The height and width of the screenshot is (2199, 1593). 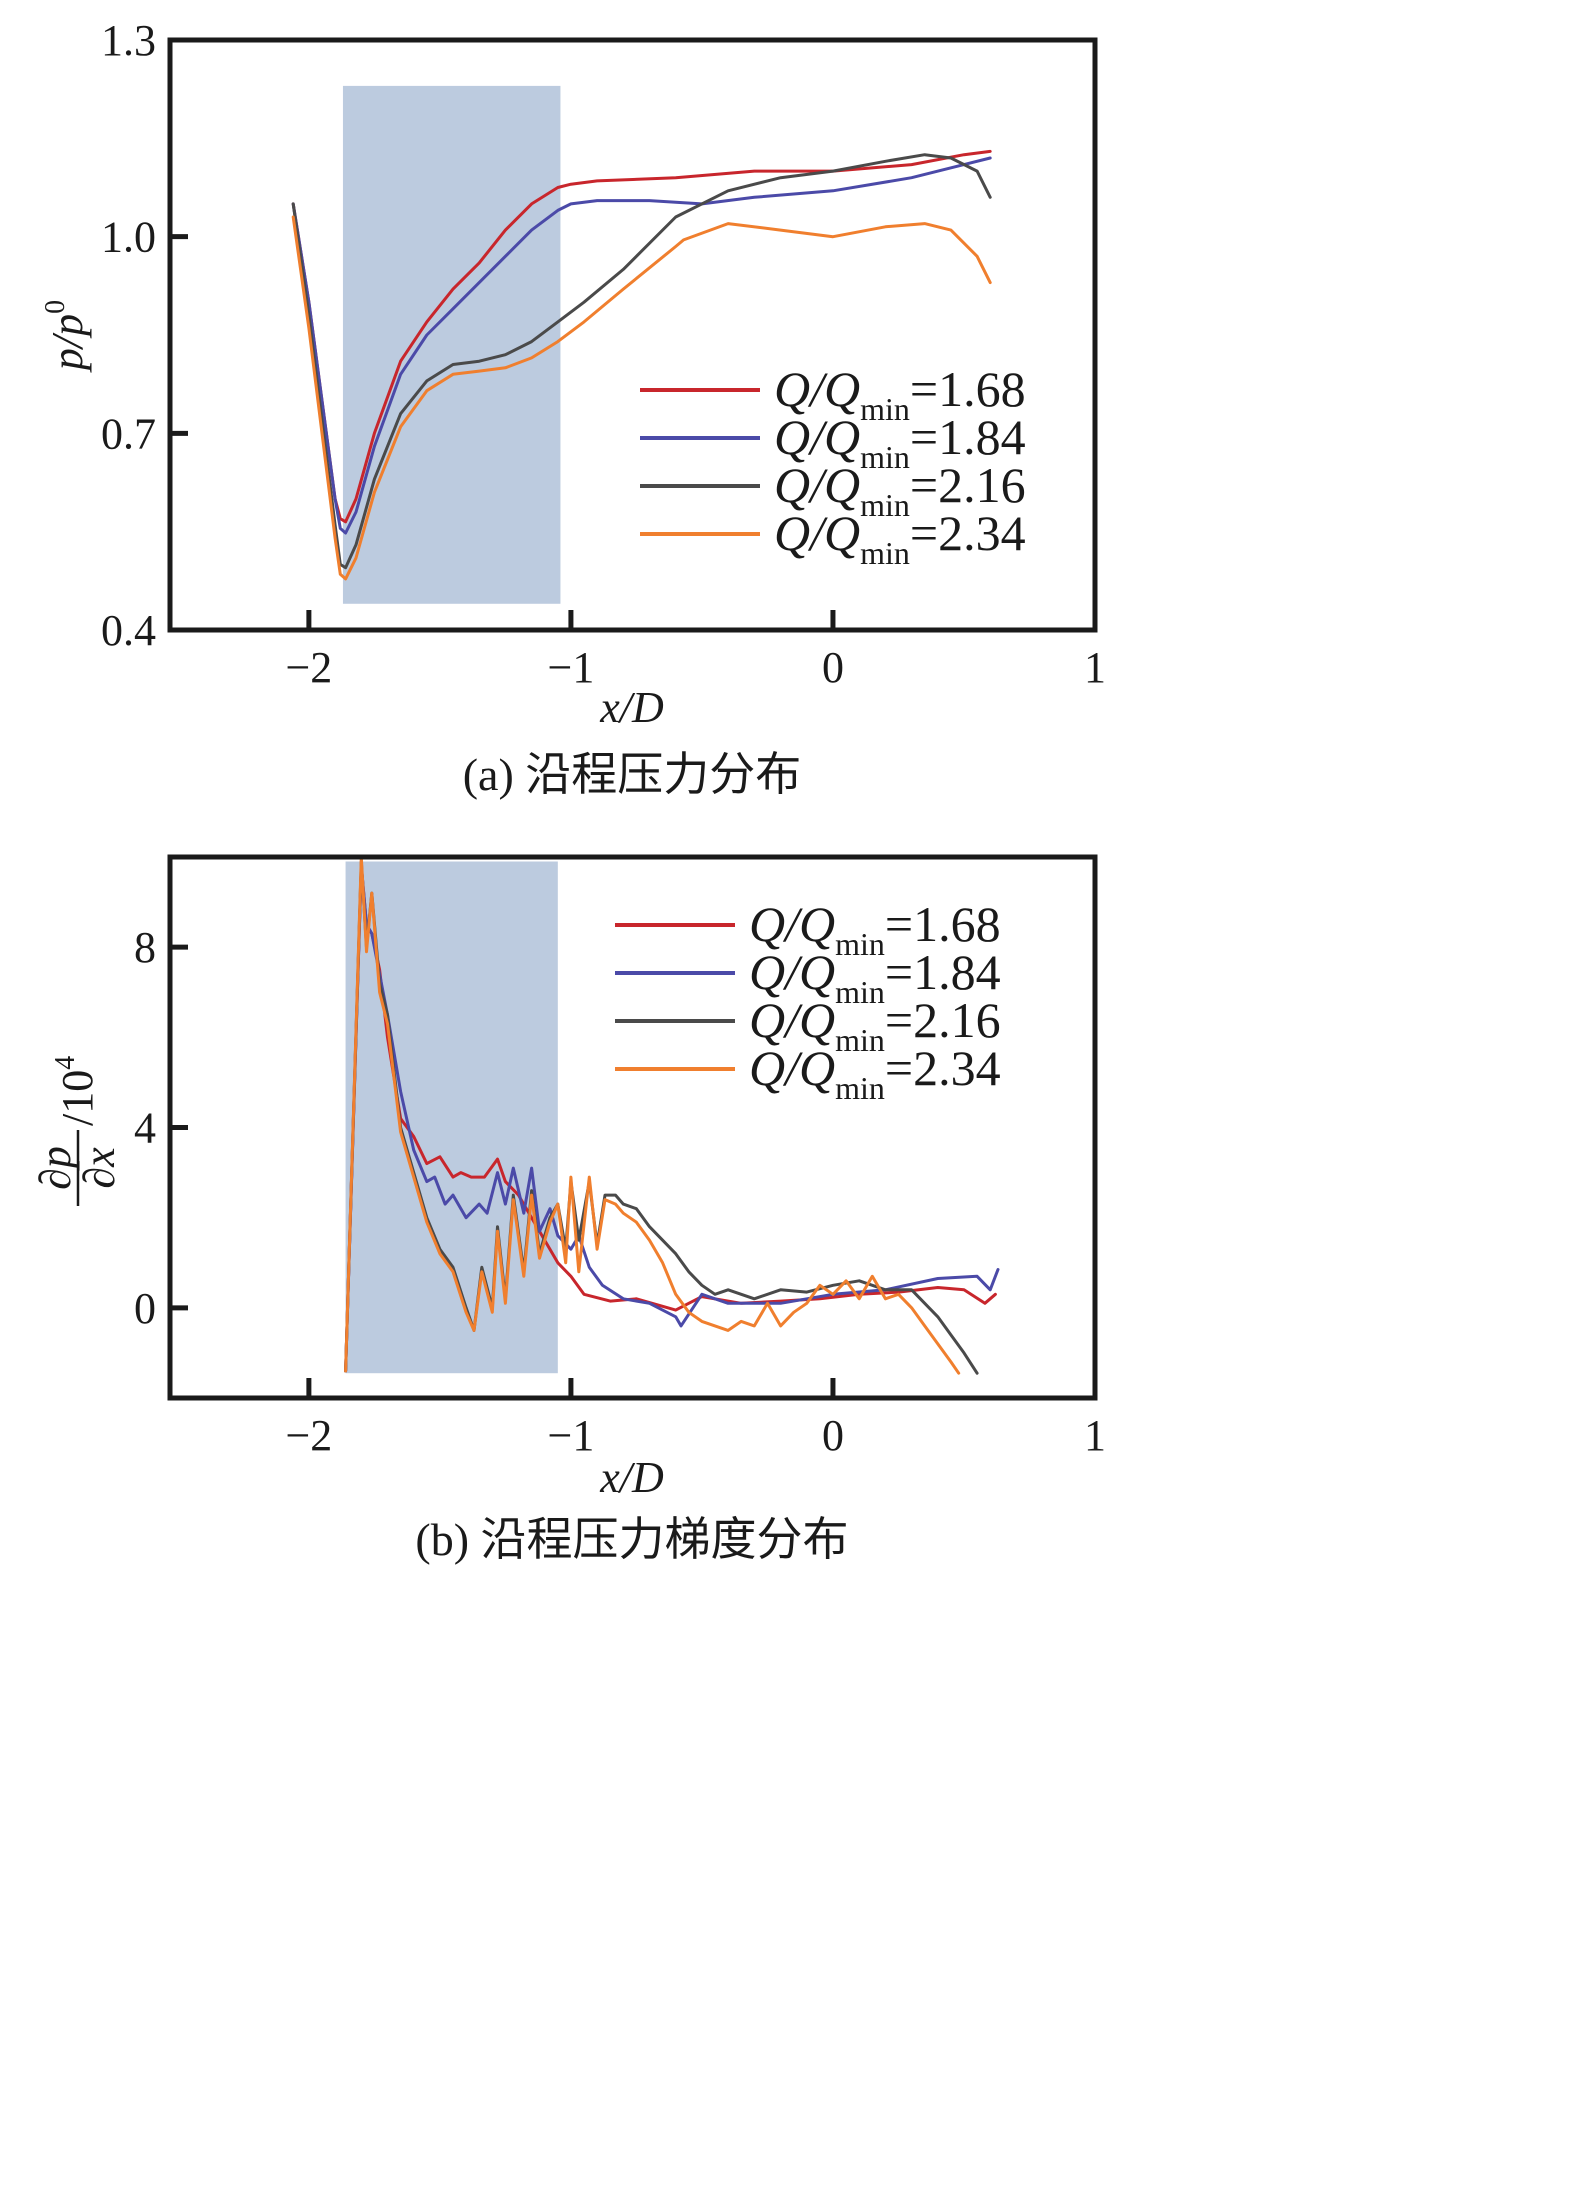 I want to click on y-axis-label: p/p0, so click(x=66, y=336).